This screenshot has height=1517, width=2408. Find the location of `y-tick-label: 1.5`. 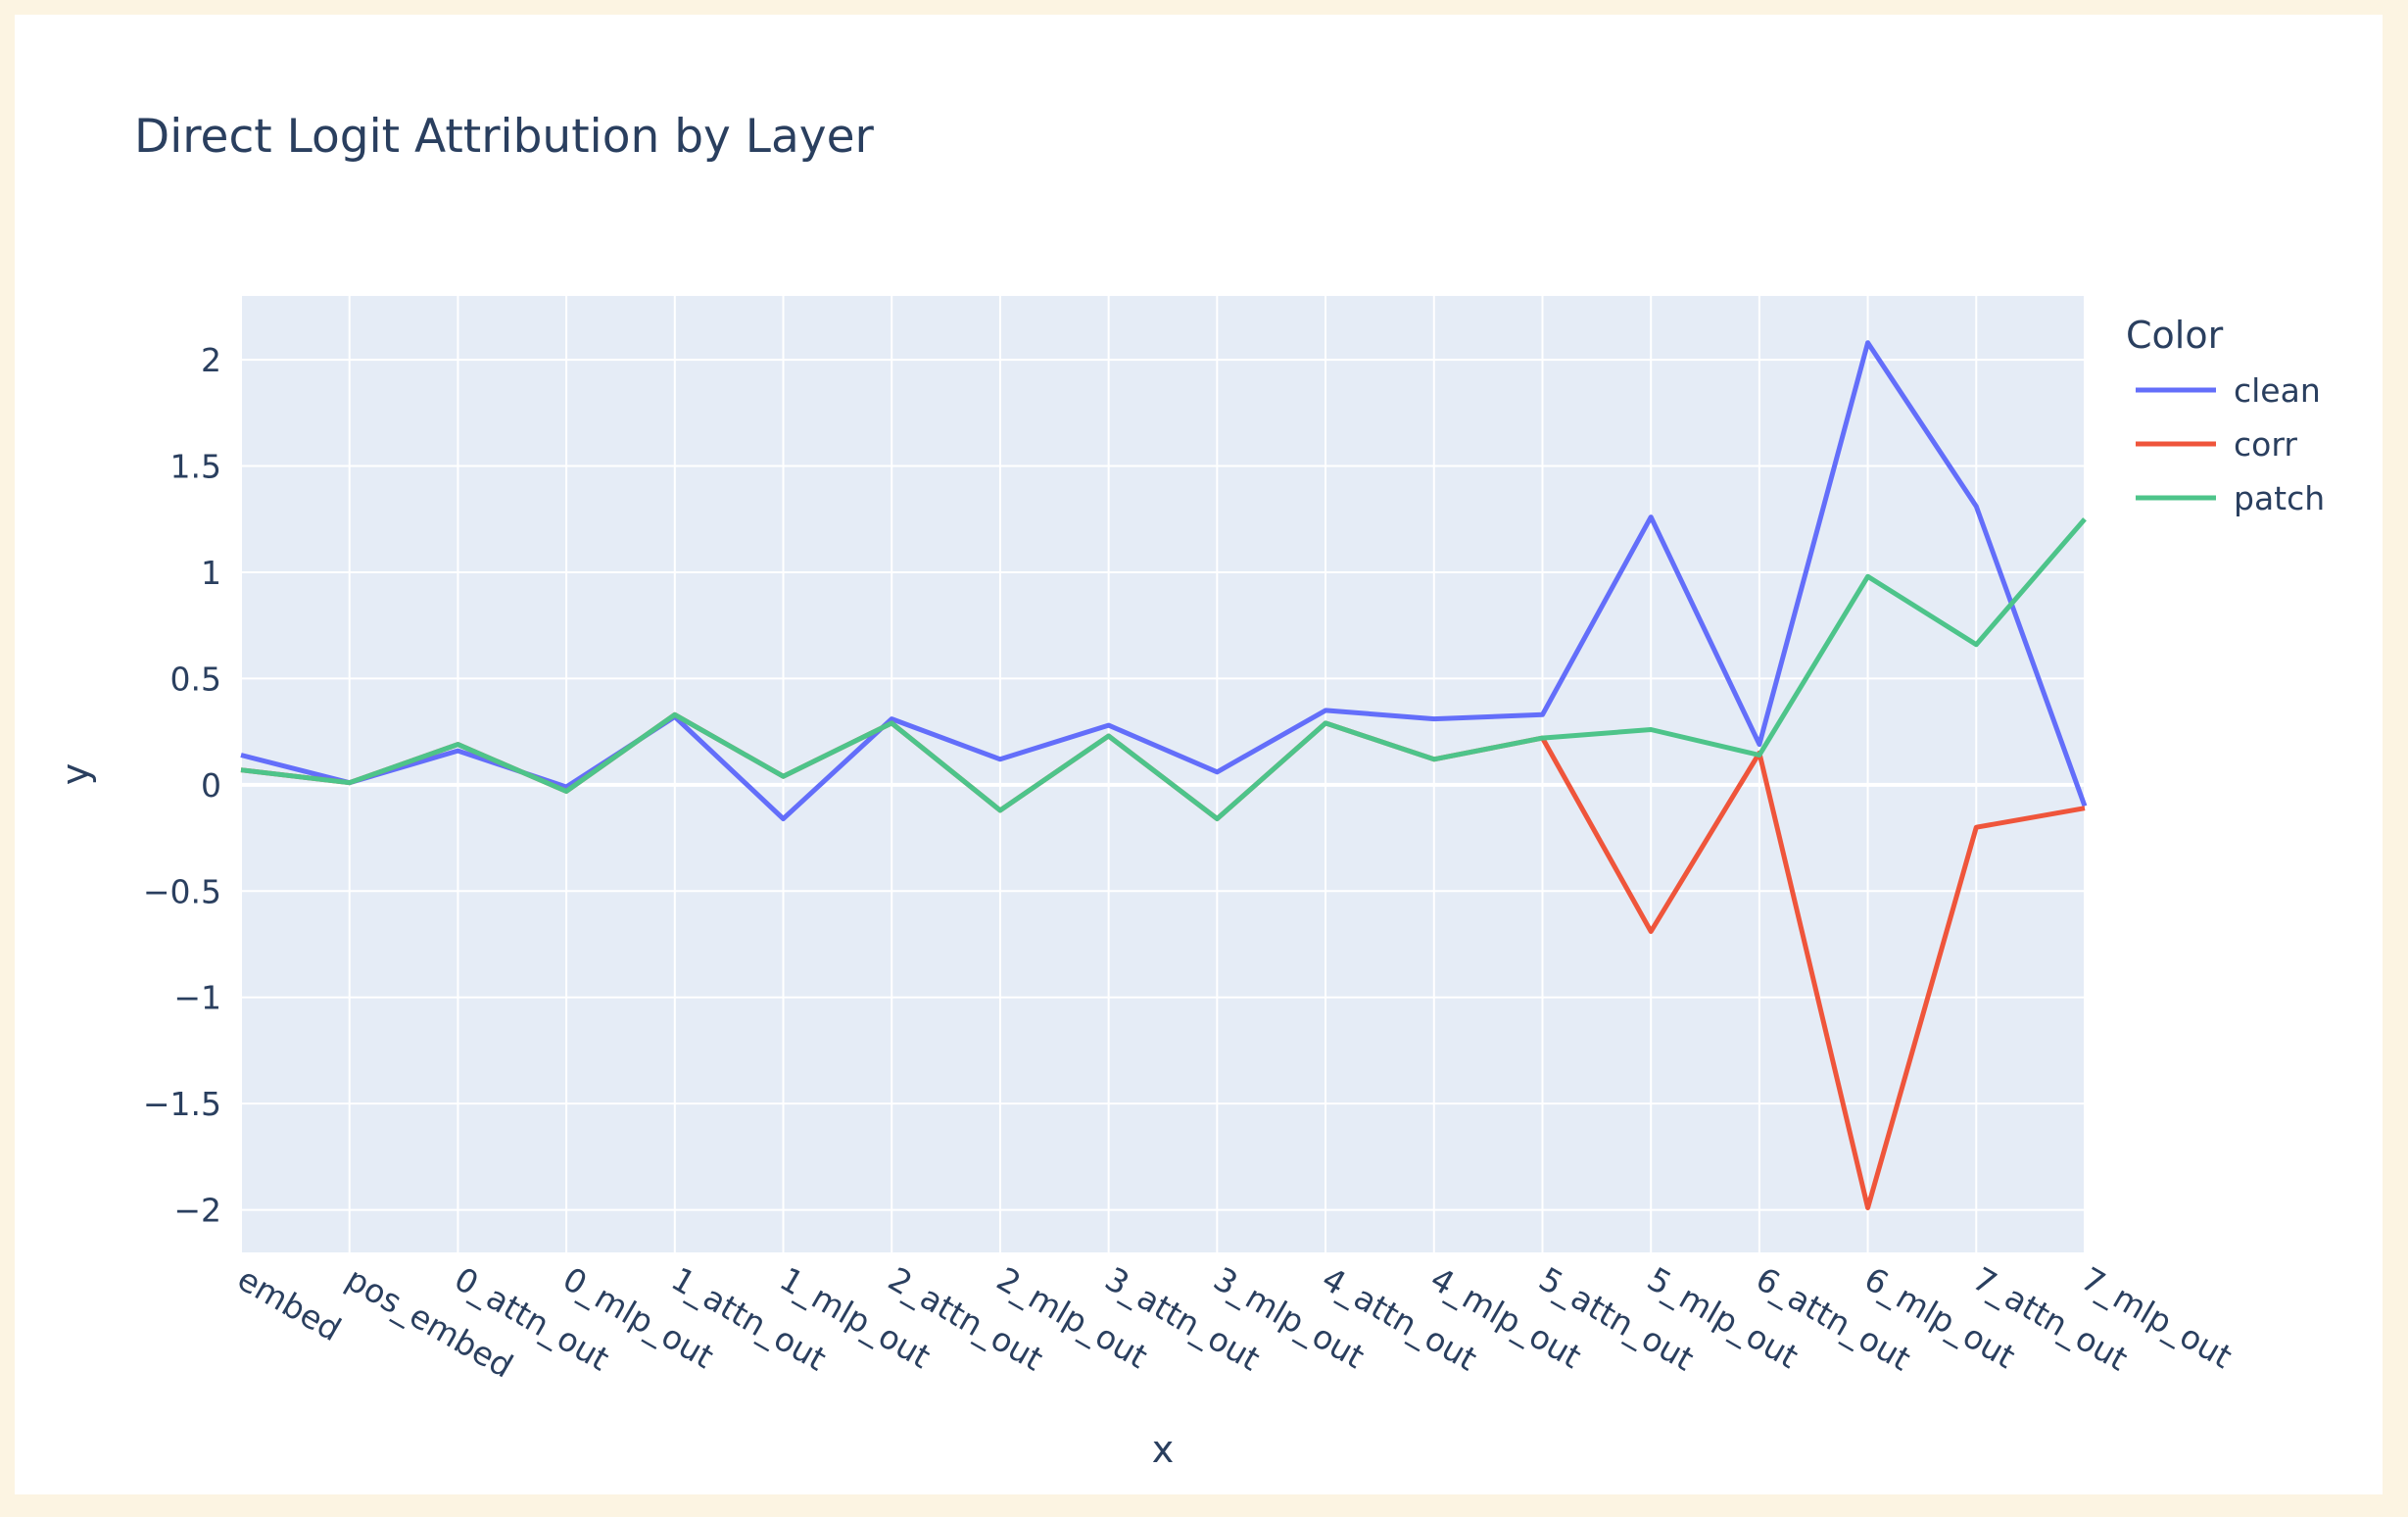

y-tick-label: 1.5 is located at coordinates (195, 467).